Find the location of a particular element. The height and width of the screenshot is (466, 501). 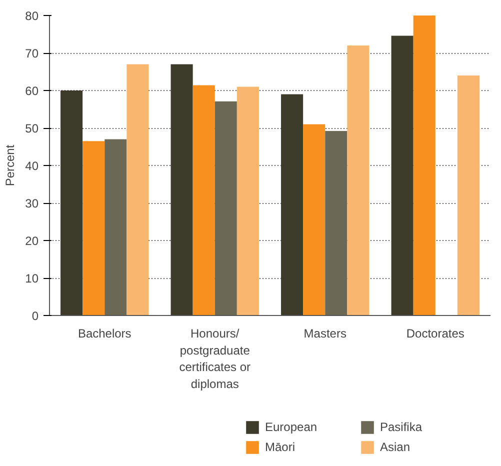

y-tick-label: 40 is located at coordinates (32, 166).